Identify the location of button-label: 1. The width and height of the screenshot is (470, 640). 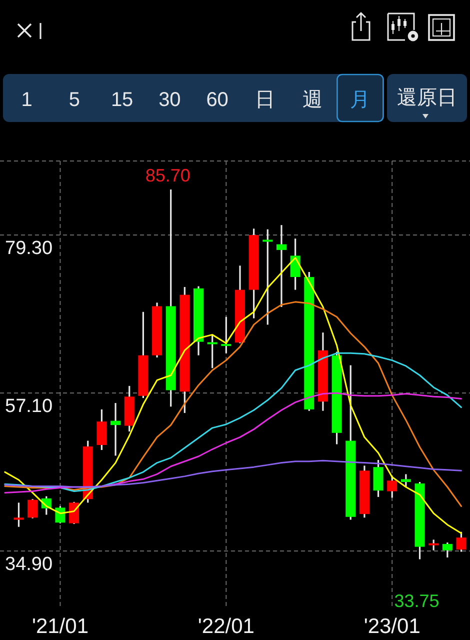
(26, 100).